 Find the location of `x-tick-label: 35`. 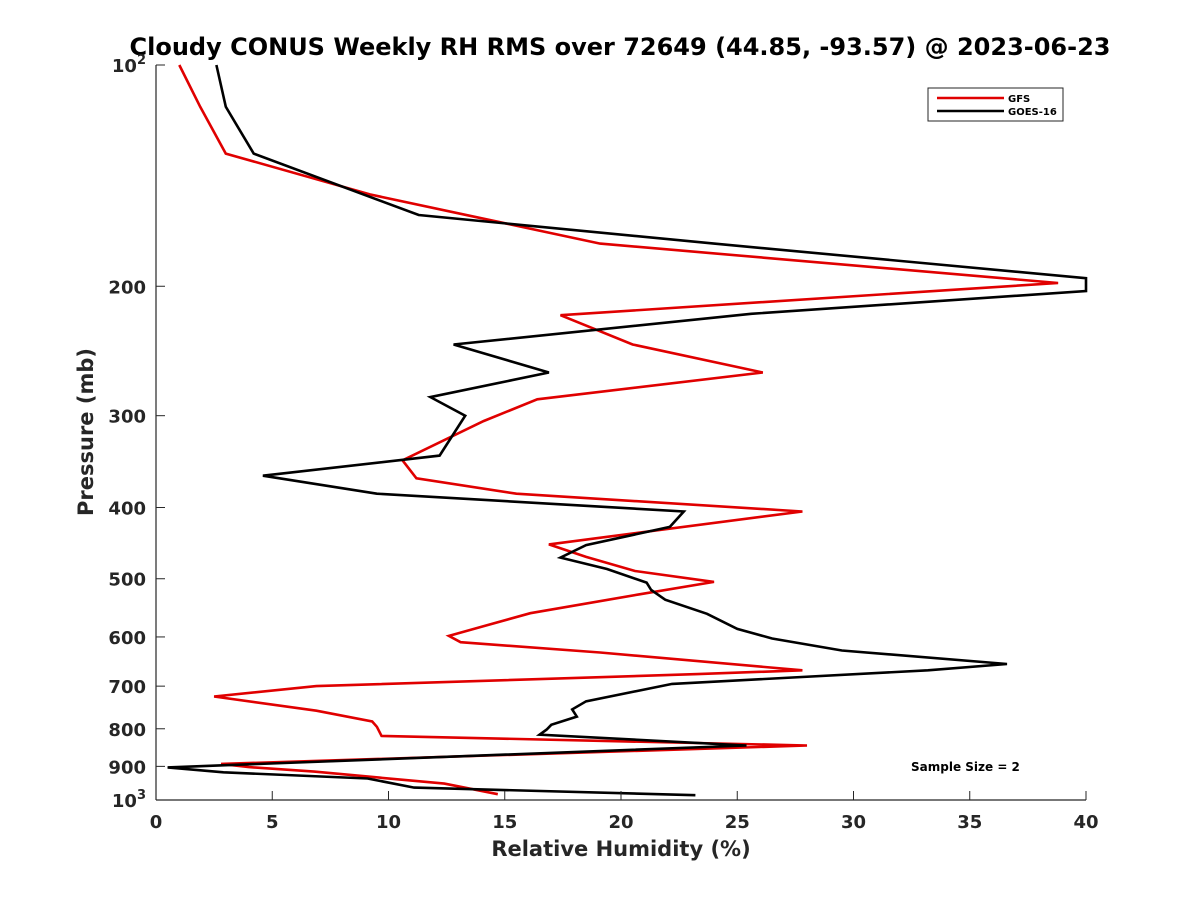

x-tick-label: 35 is located at coordinates (969, 822).